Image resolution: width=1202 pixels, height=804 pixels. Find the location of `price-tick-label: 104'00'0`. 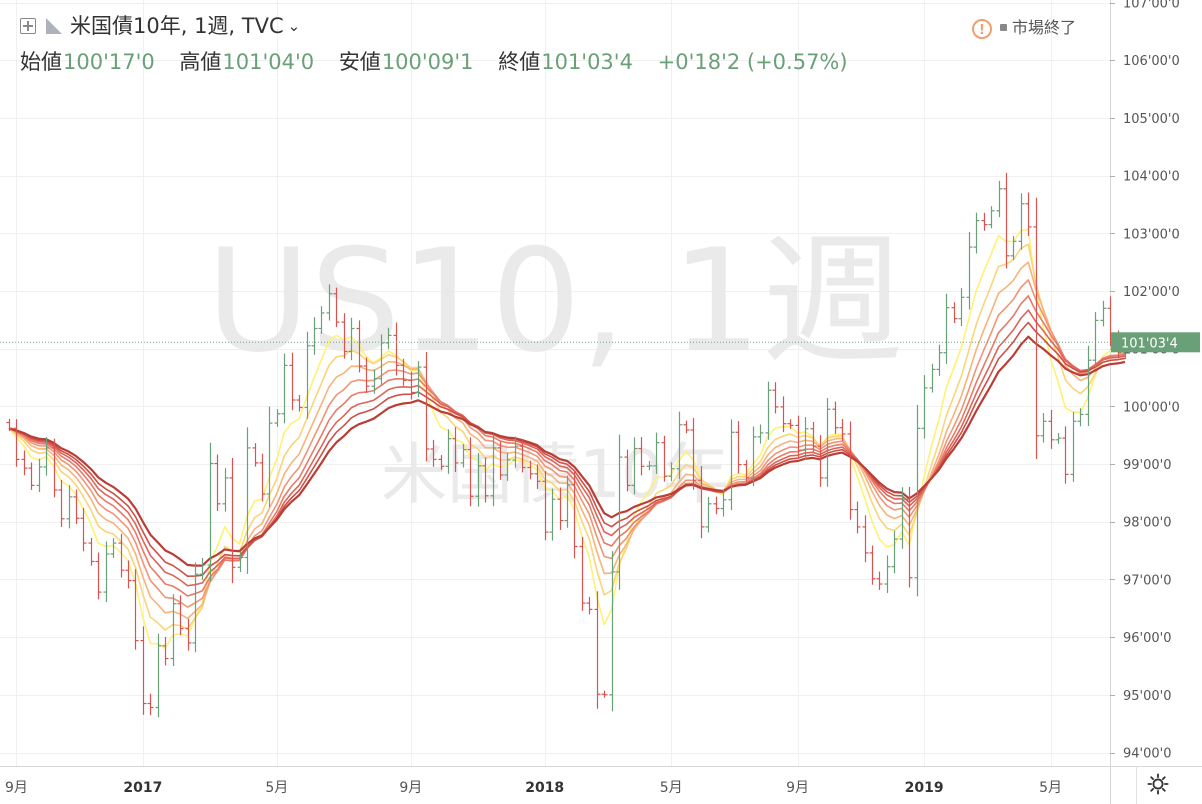

price-tick-label: 104'00'0 is located at coordinates (1151, 177).